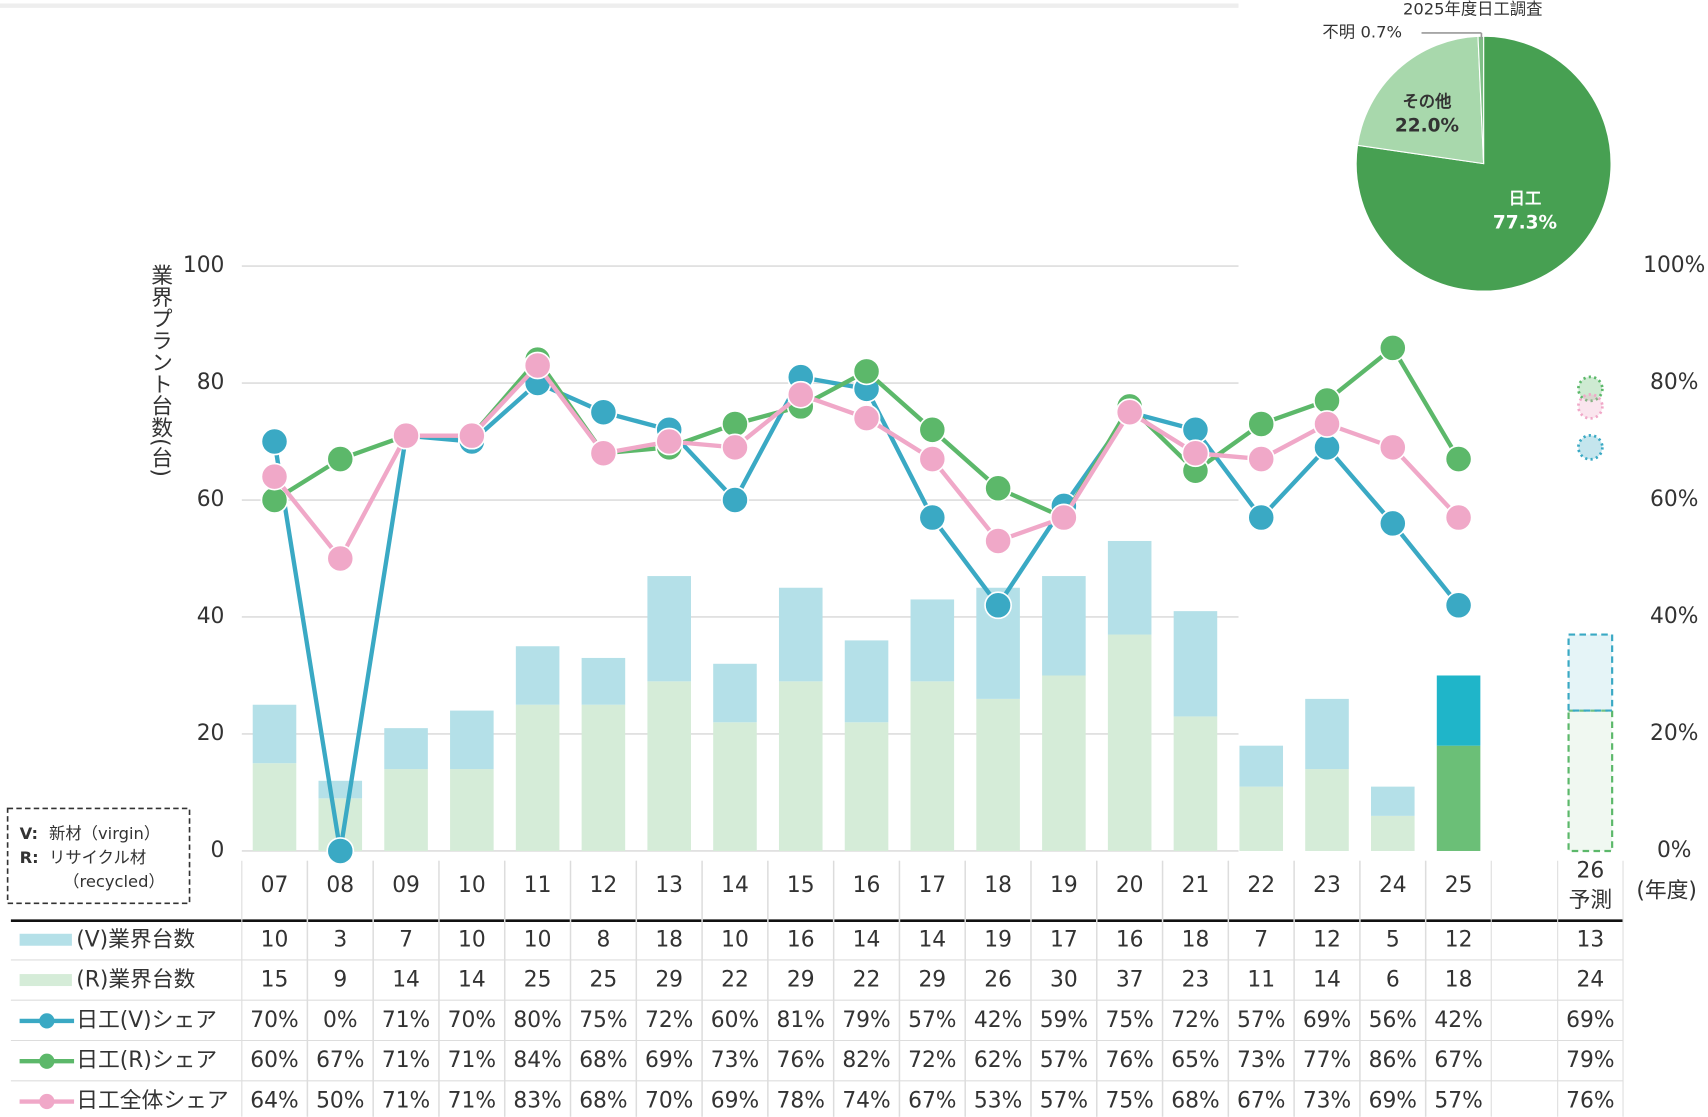 This screenshot has height=1117, width=1708. Describe the element at coordinates (1064, 885) in the screenshot. I see `x-tick-label: 19` at that location.